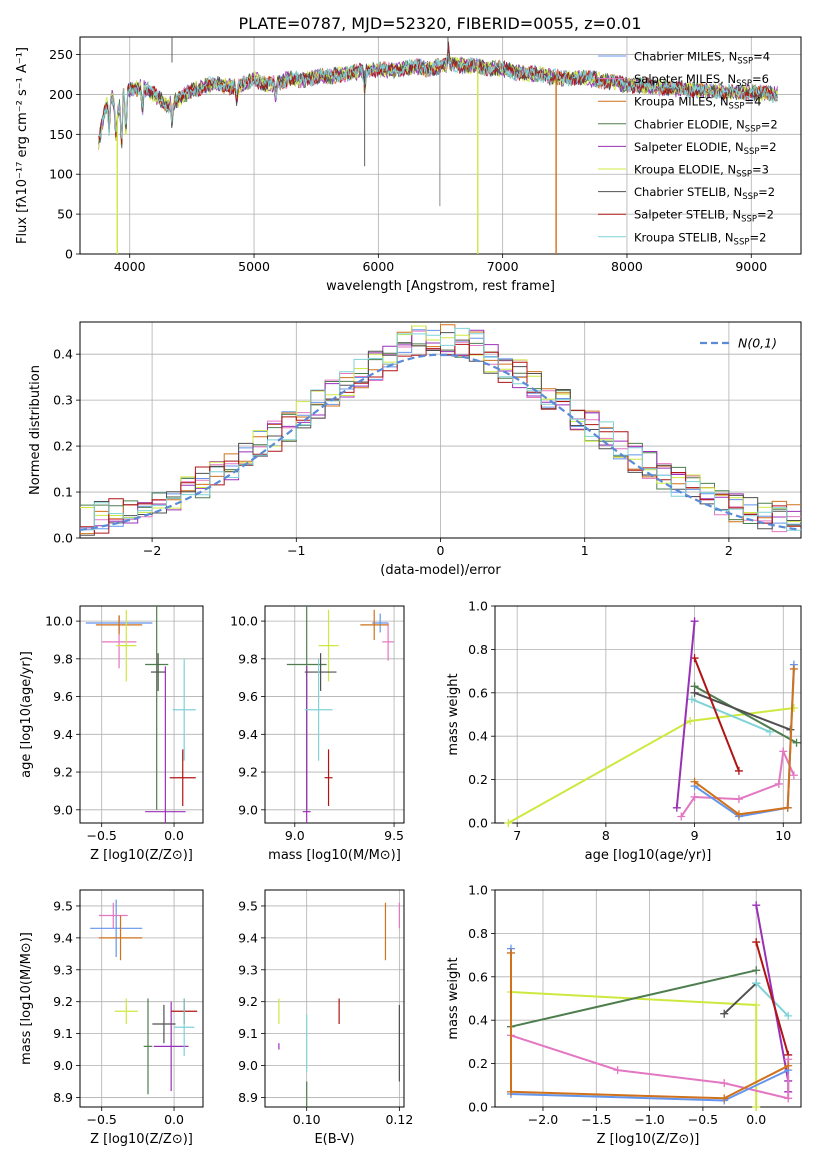 The image size is (819, 1170). Describe the element at coordinates (26, 998) in the screenshot. I see `y-axis-label: mass [log10(M/M⊙)]` at that location.